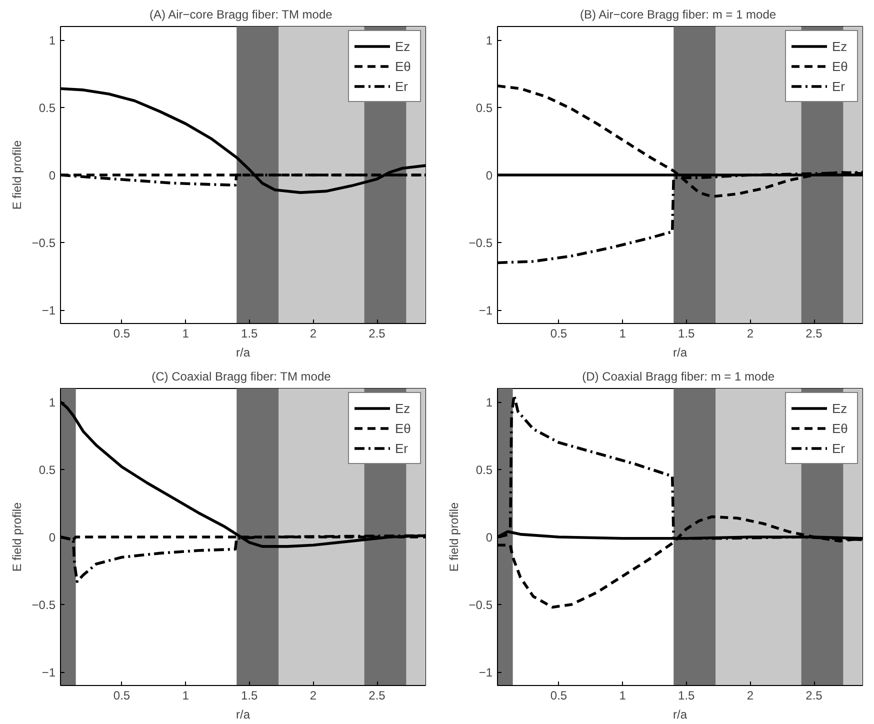  Describe the element at coordinates (678, 377) in the screenshot. I see `chart-title: (D) Coaxial Bragg fiber: m = 1 mode` at that location.